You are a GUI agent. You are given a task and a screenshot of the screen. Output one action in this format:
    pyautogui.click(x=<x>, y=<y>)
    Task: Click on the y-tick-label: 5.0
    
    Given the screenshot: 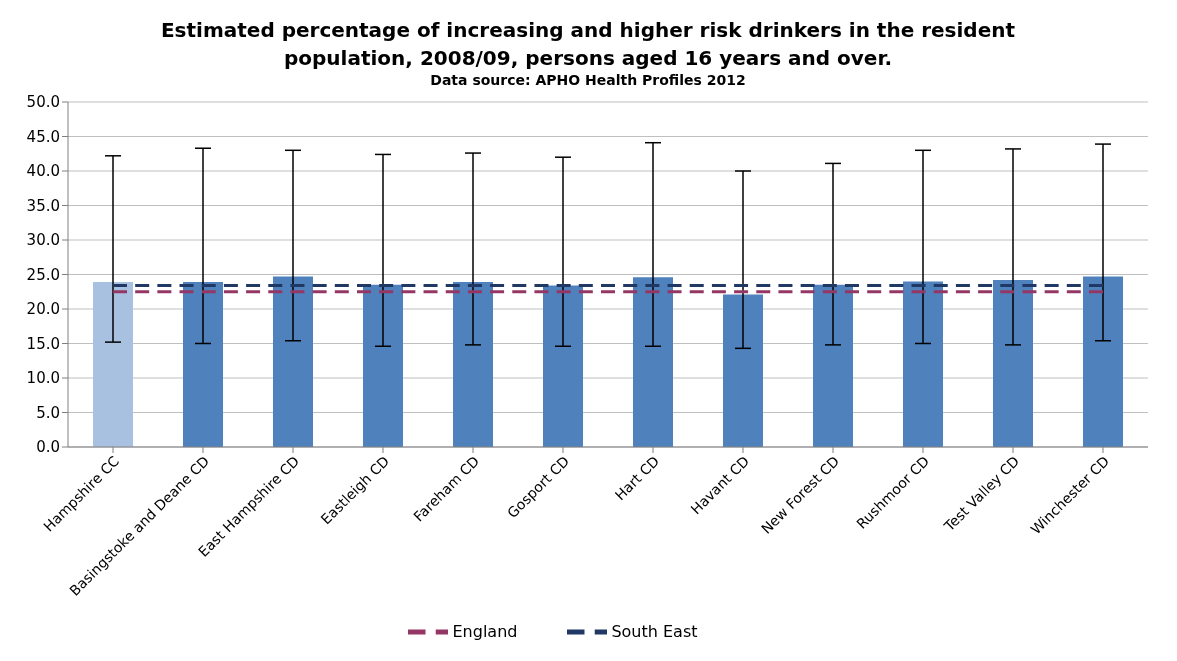 What is the action you would take?
    pyautogui.click(x=48, y=412)
    